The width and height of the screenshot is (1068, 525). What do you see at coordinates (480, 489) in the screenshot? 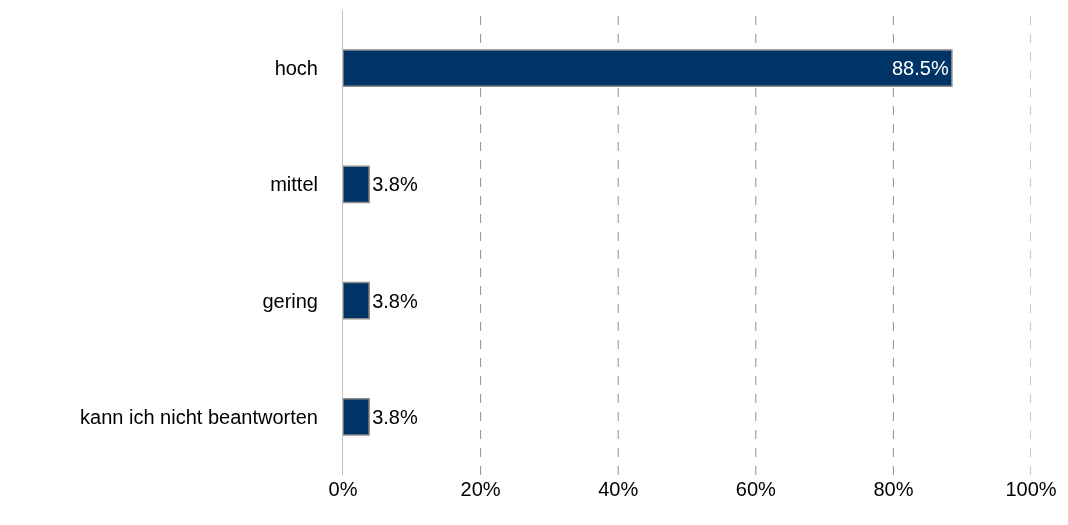
I see `x-tick-label: 20%` at bounding box center [480, 489].